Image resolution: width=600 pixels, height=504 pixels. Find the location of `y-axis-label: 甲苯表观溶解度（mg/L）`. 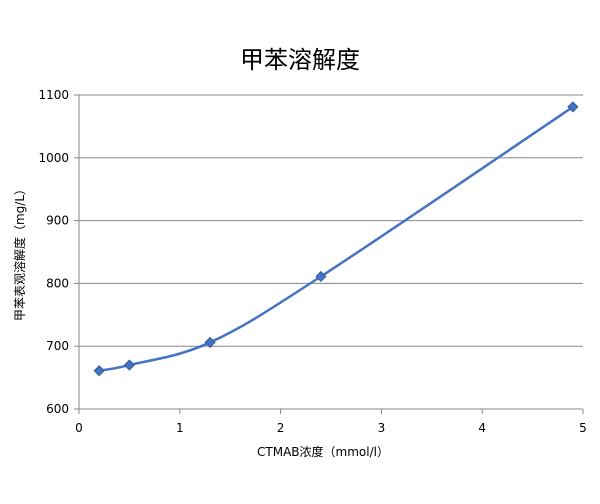

y-axis-label: 甲苯表观溶解度（mg/L） is located at coordinates (19, 252).